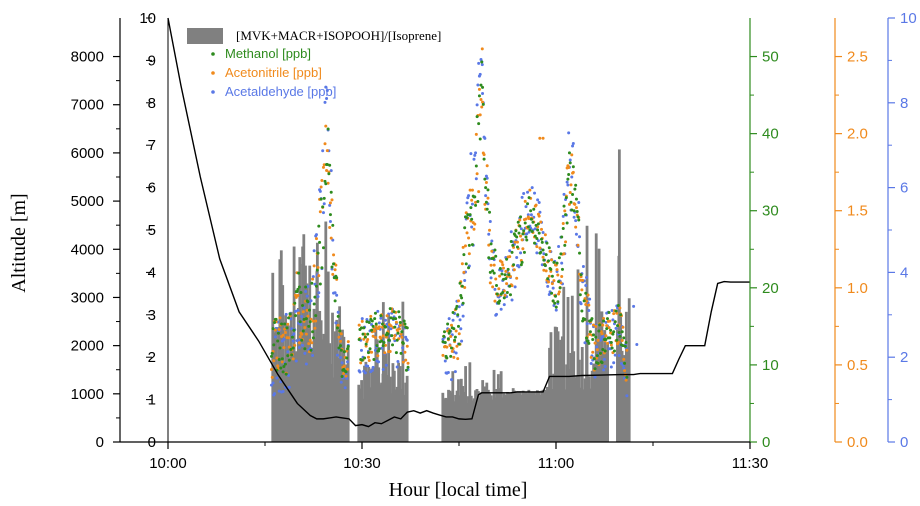 This screenshot has width=920, height=506. What do you see at coordinates (904, 442) in the screenshot?
I see `acetaldehyde-axis-tick-label: 0` at bounding box center [904, 442].